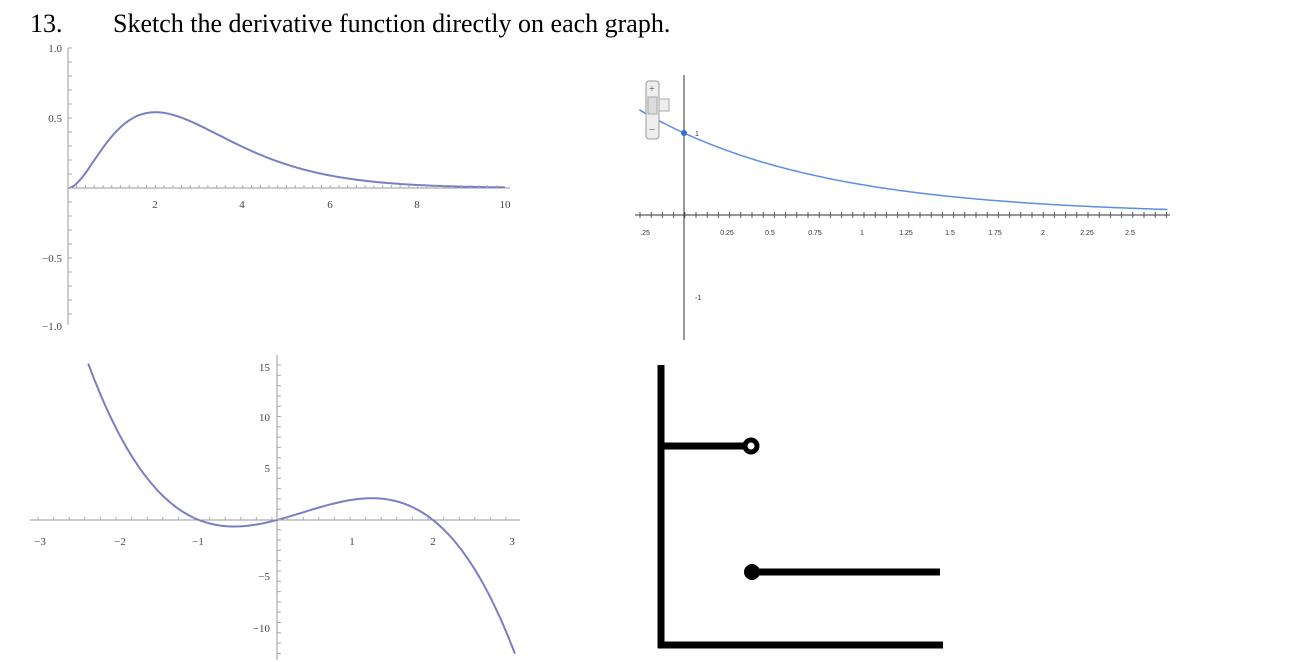  Describe the element at coordinates (40, 542) in the screenshot. I see `x-tick-label: −3` at that location.